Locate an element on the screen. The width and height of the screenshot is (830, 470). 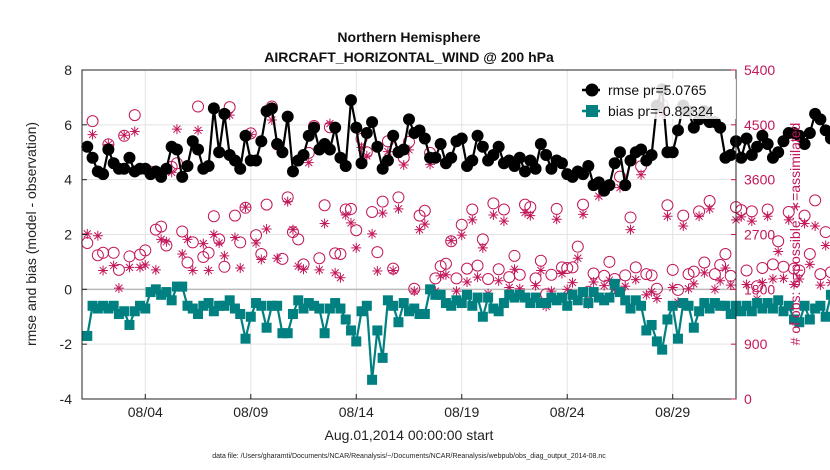
chart-title: Northern Hemisphere is located at coordinates (408, 37).